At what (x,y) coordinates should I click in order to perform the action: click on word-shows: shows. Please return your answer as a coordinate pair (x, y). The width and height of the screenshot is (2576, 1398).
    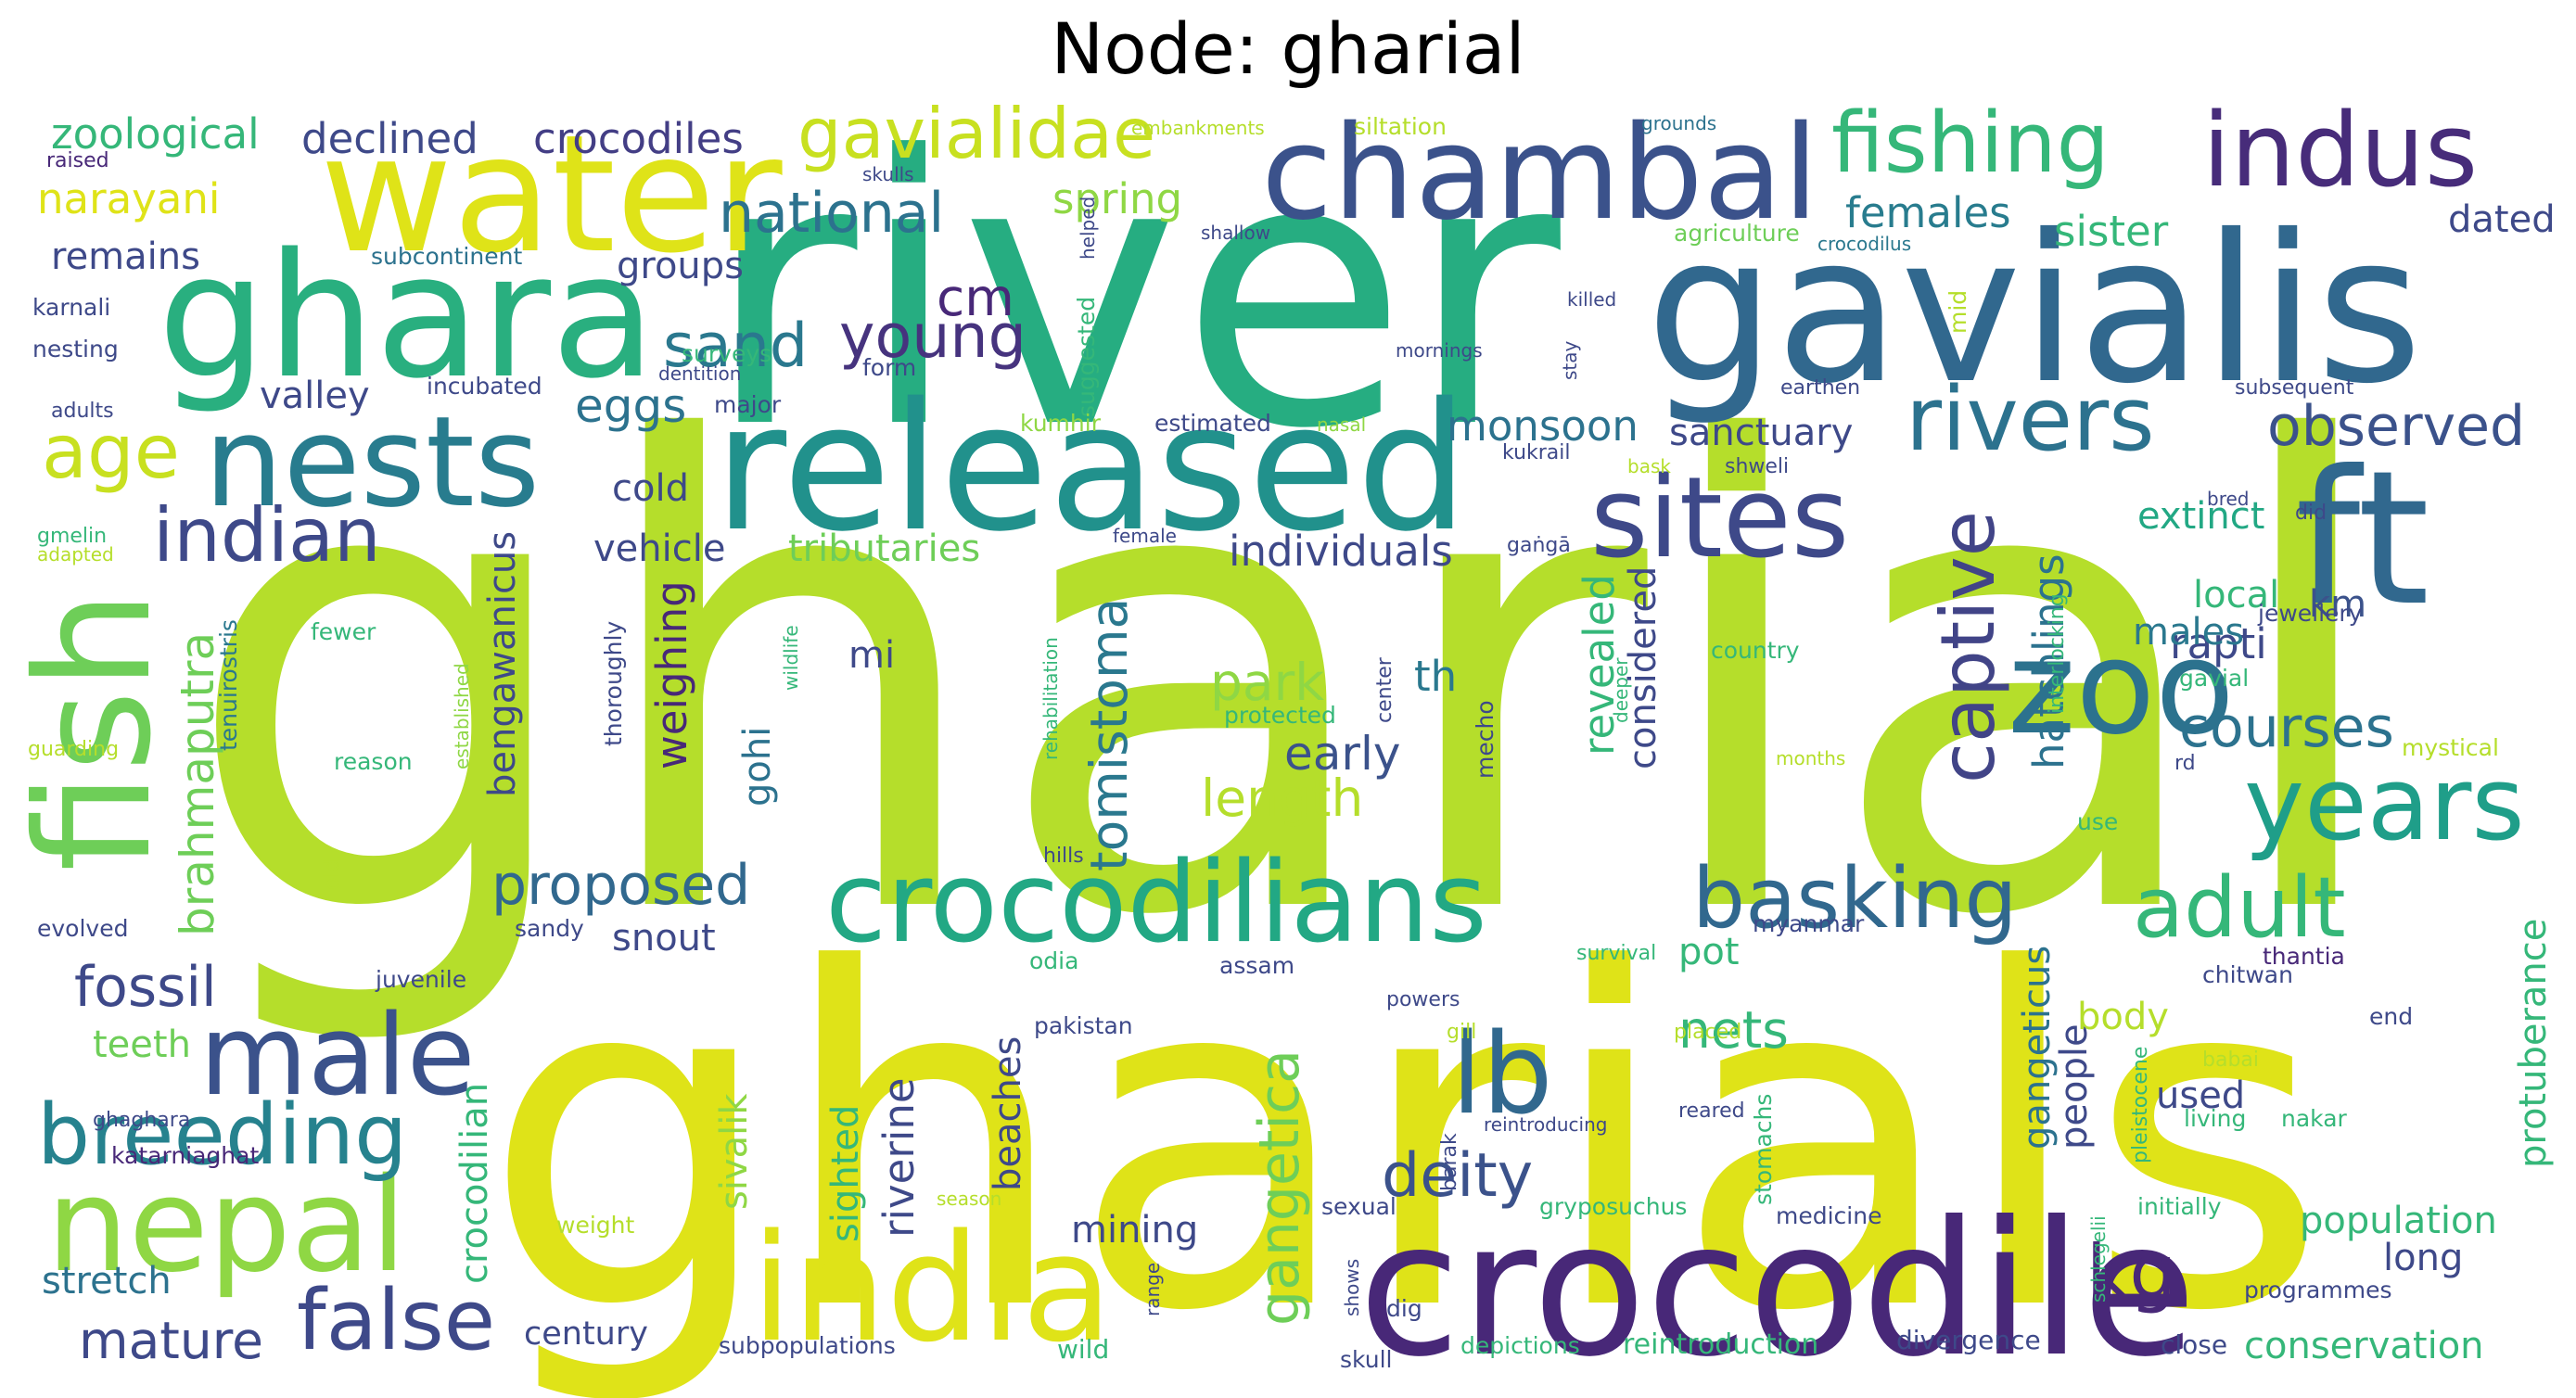
    Looking at the image, I should click on (1352, 1287).